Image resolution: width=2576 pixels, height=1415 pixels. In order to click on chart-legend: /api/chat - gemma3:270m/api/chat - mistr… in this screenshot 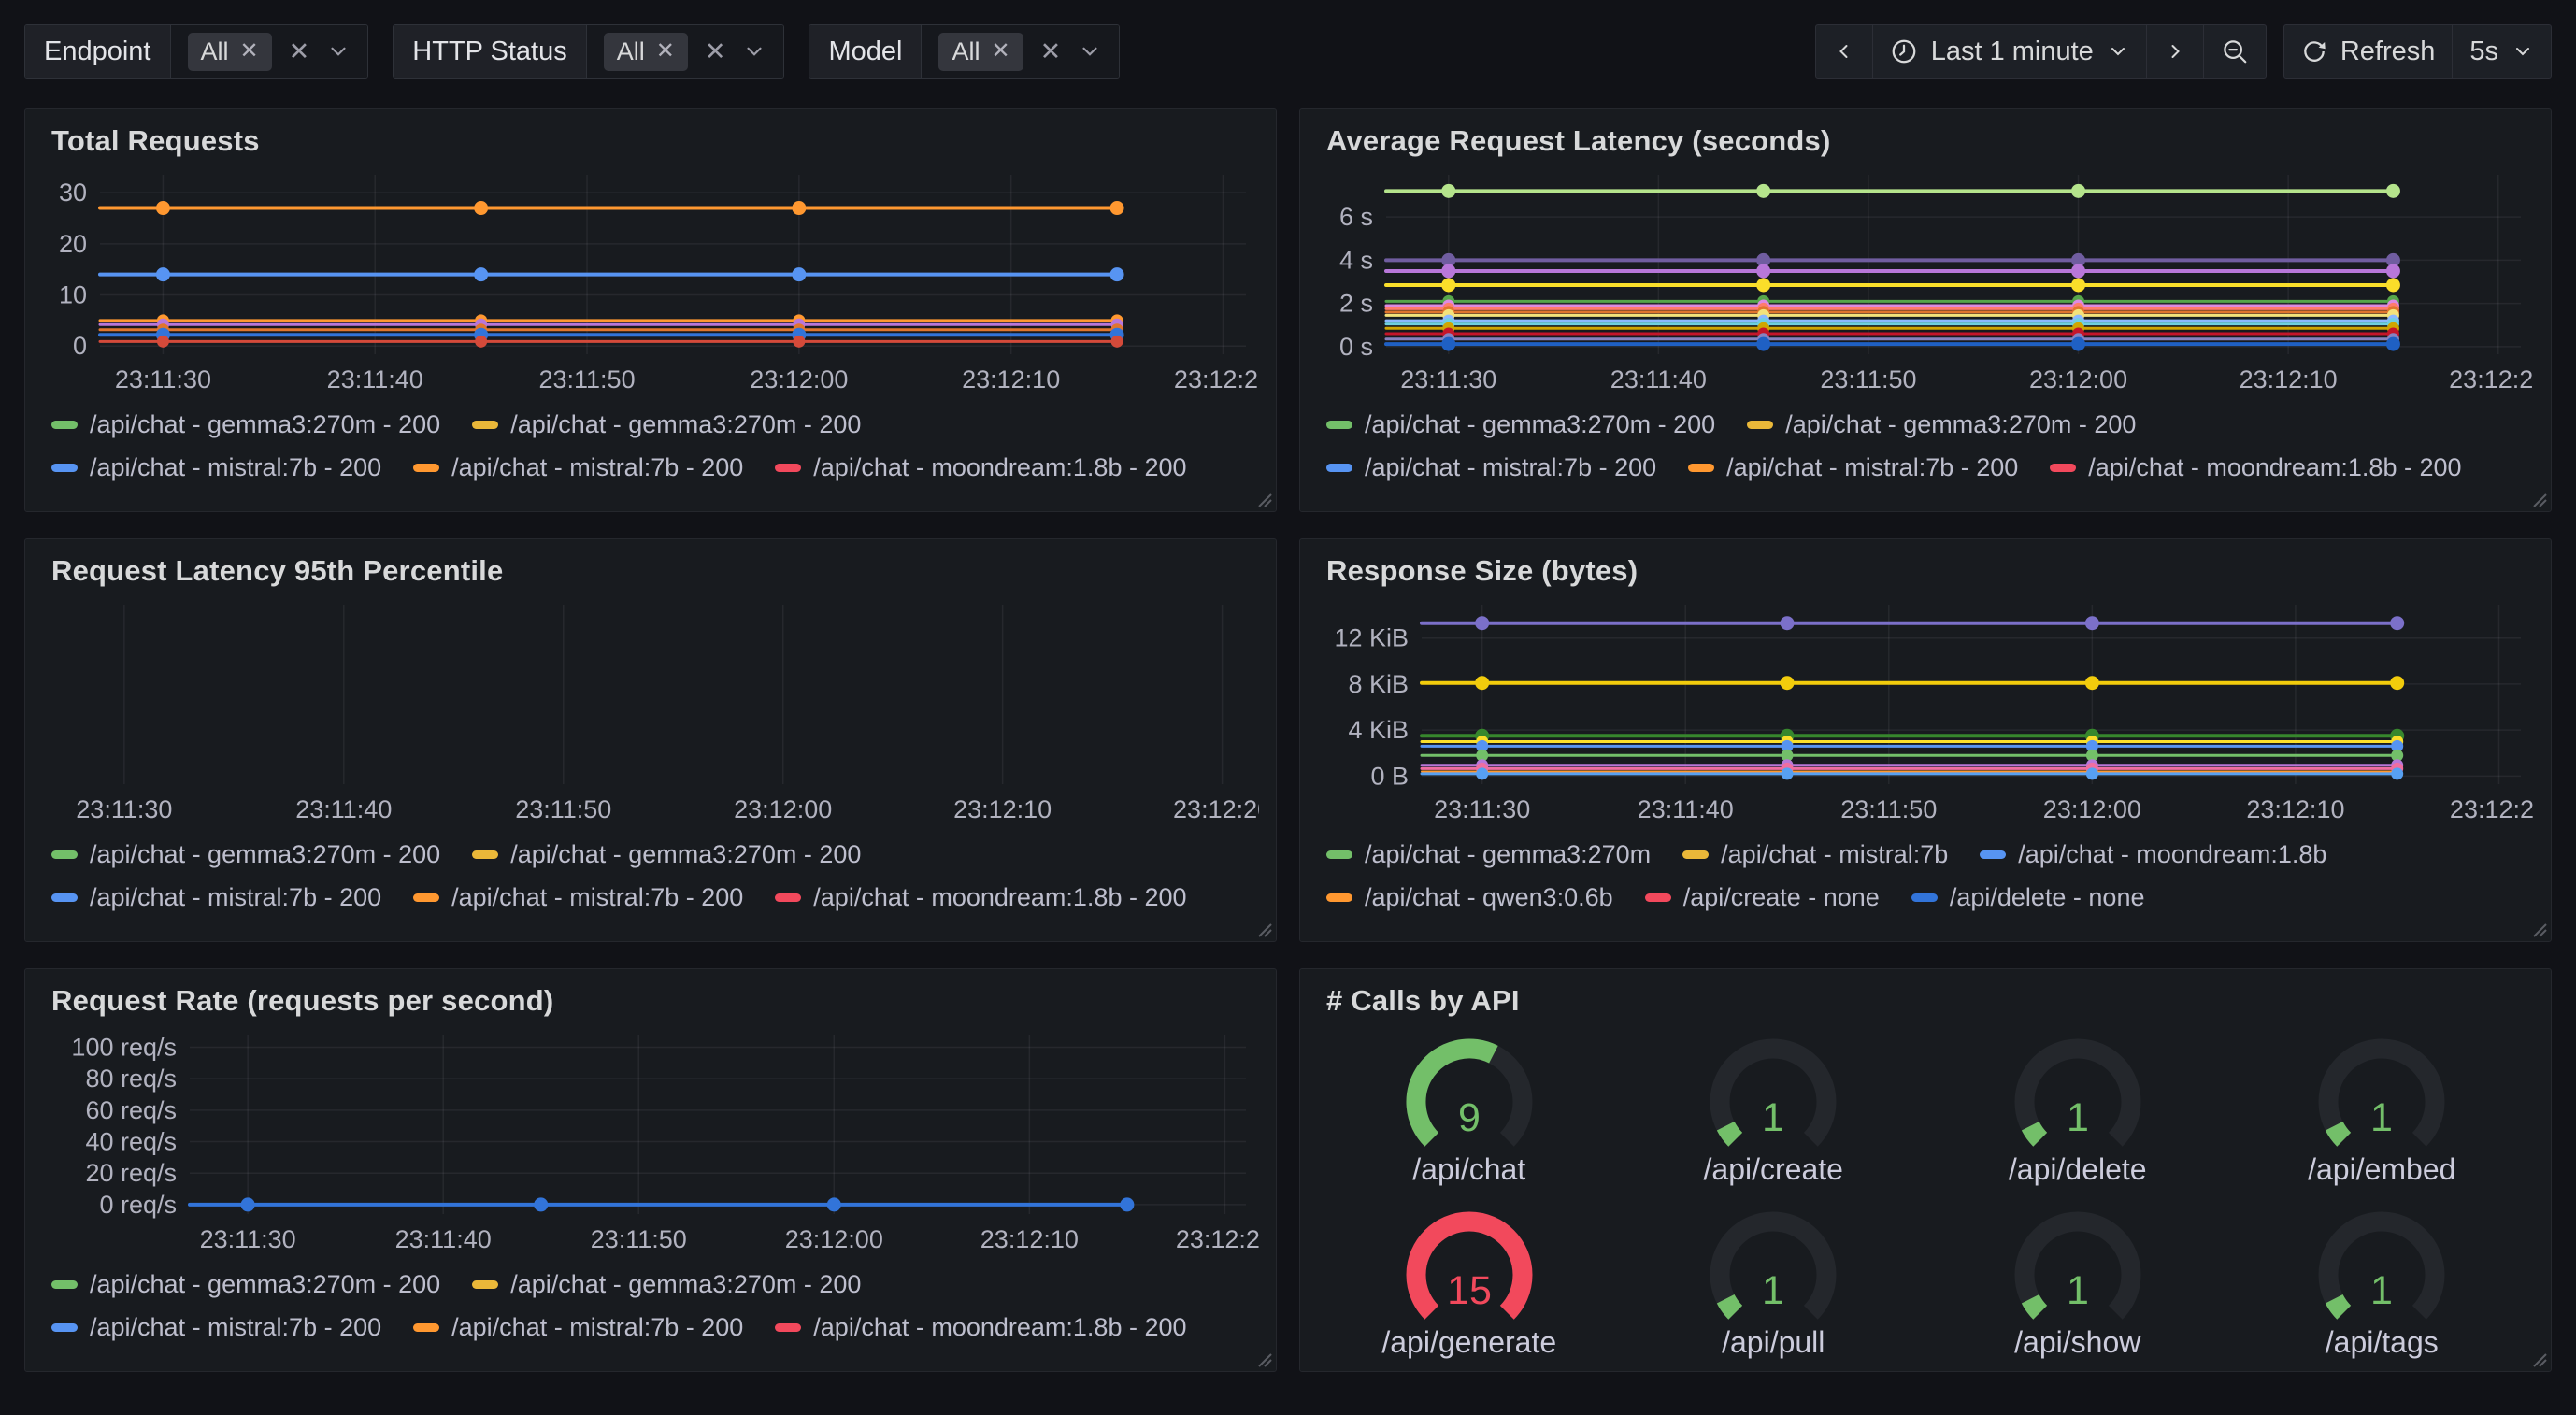, I will do `click(1930, 876)`.